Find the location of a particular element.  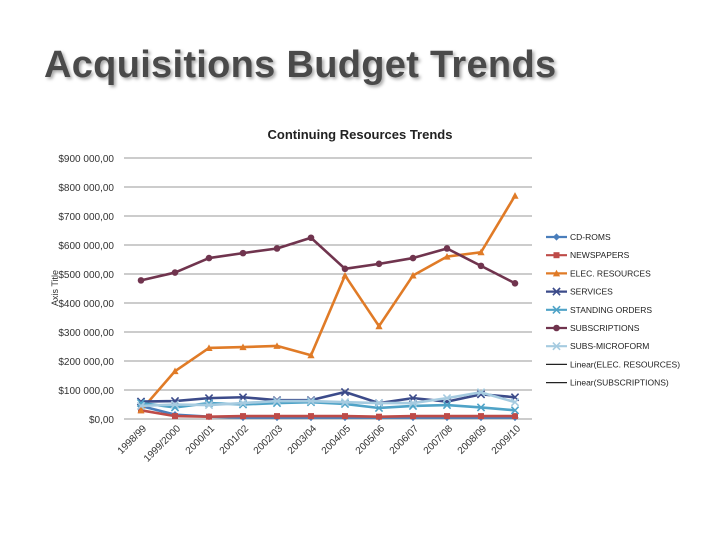

x-tick-label: 2004/05 is located at coordinates (337, 440).